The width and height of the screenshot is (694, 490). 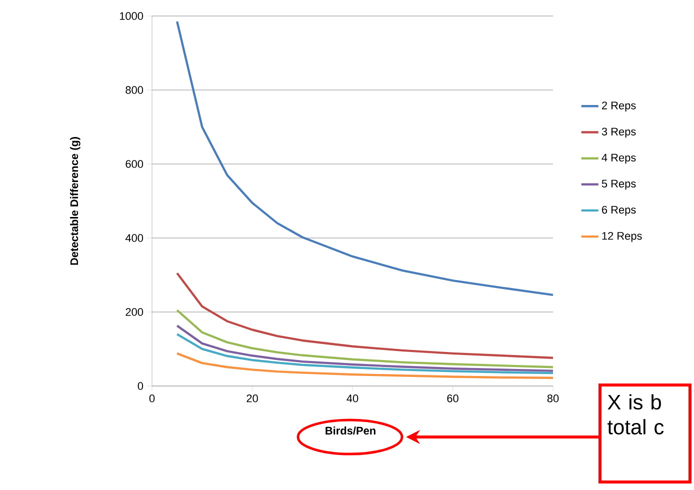 I want to click on y-tick-label: 0, so click(x=141, y=386).